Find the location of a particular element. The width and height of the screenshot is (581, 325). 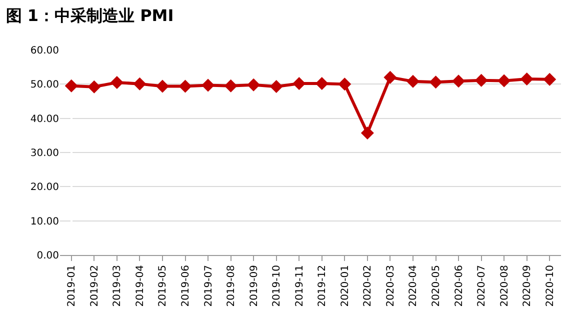

x-tick-label: 2019-12 is located at coordinates (322, 286).